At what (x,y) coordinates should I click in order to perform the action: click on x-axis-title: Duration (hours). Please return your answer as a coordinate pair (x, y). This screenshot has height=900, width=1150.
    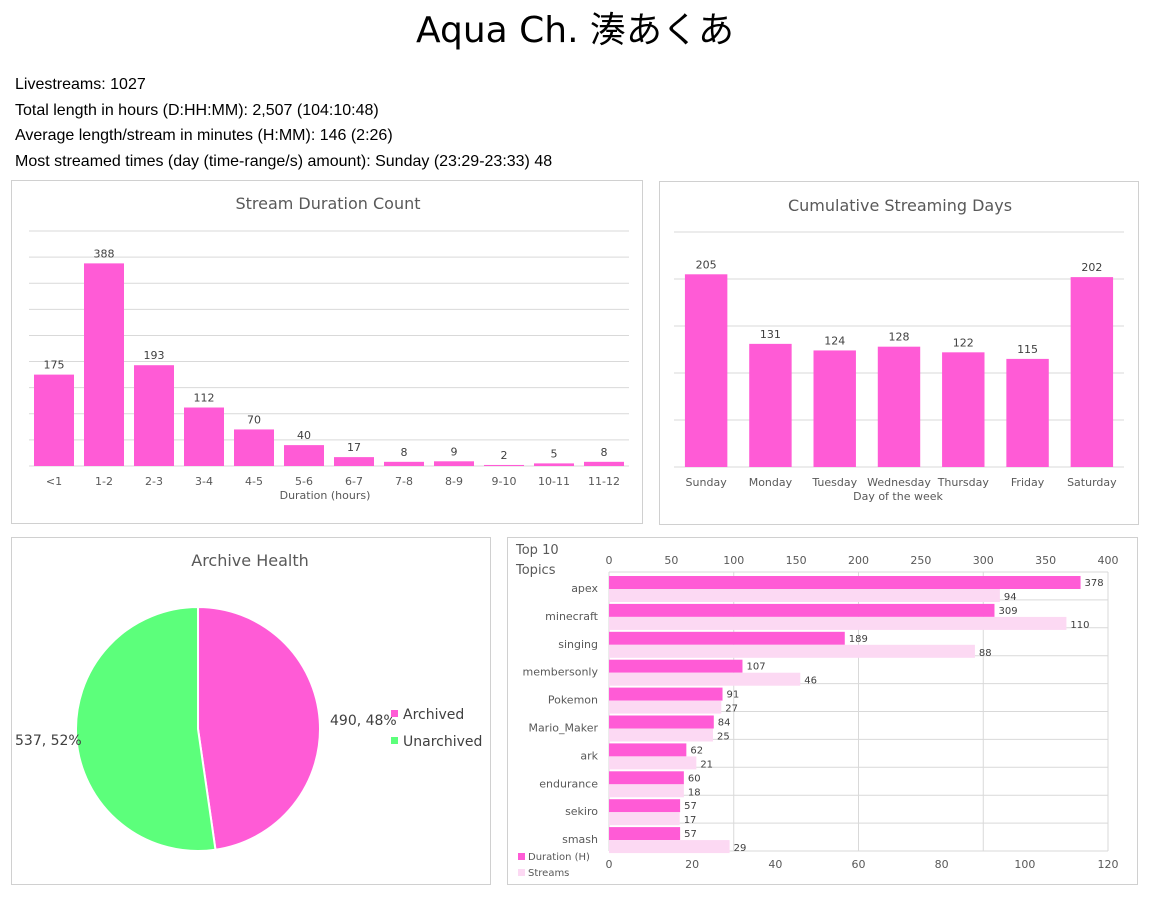
    Looking at the image, I should click on (325, 495).